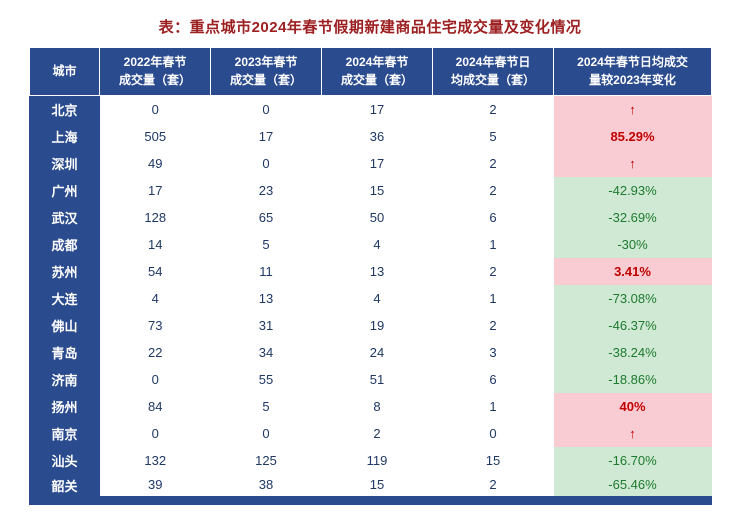  Describe the element at coordinates (632, 487) in the screenshot. I see `change-cell: -65.46%` at that location.